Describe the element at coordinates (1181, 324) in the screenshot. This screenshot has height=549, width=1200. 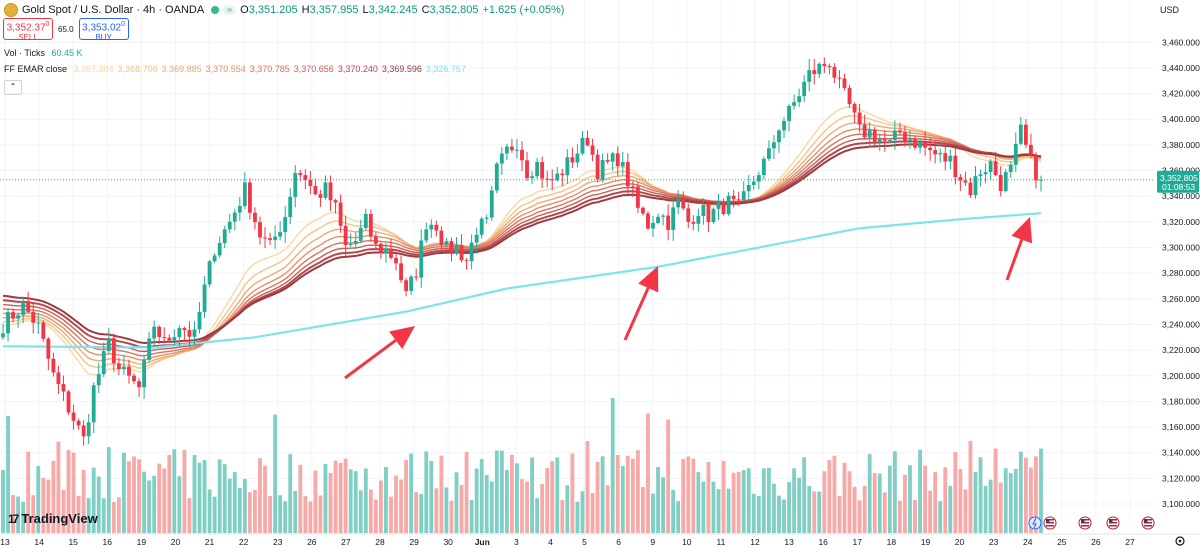
I see `price-tick-label: 3,240.000` at that location.